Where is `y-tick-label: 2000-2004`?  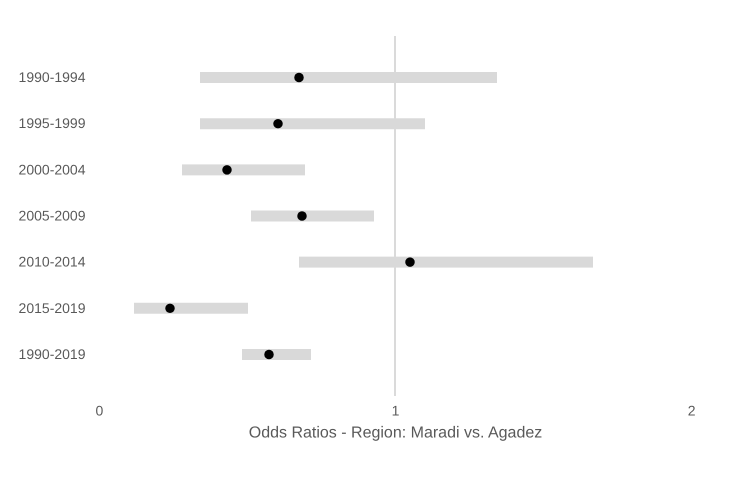
y-tick-label: 2000-2004 is located at coordinates (52, 169).